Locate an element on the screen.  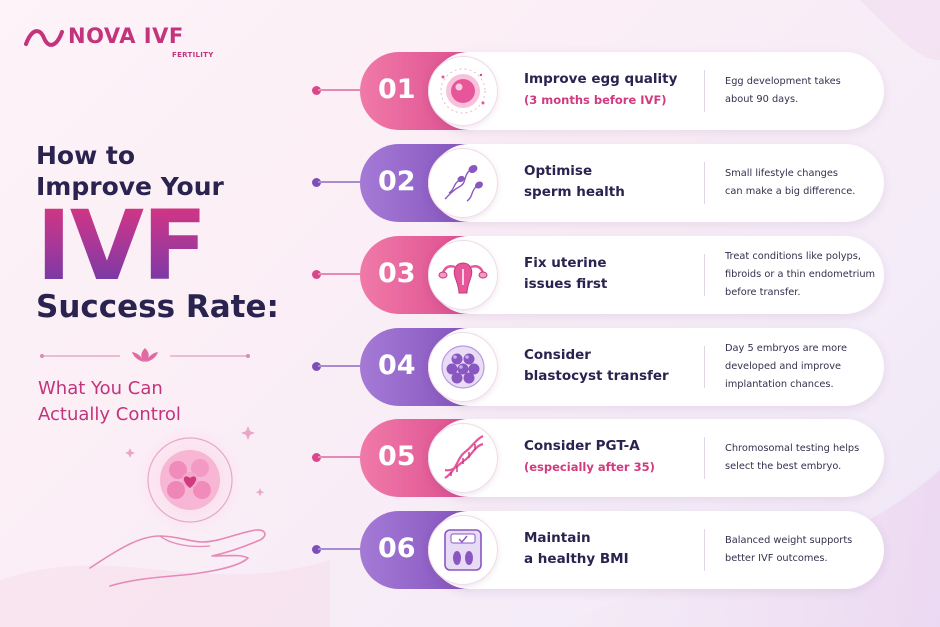
step-description-line: can make a big difference. is located at coordinates (790, 191).